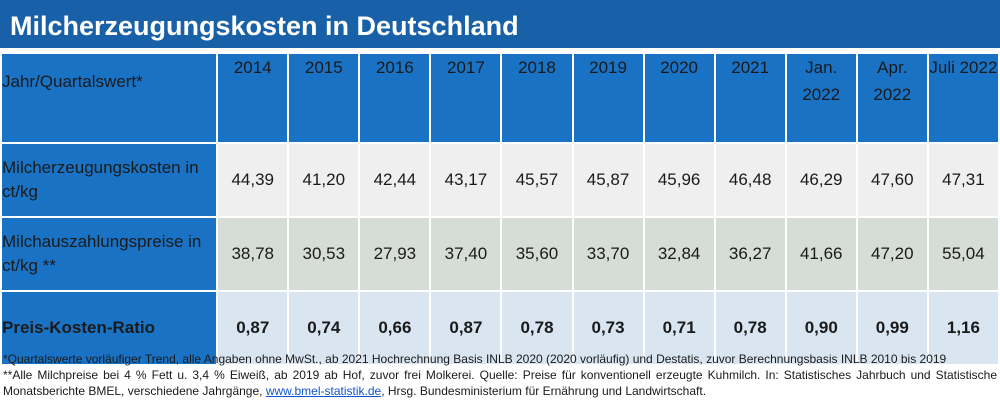  Describe the element at coordinates (395, 180) in the screenshot. I see `table-cell: 42,44` at that location.